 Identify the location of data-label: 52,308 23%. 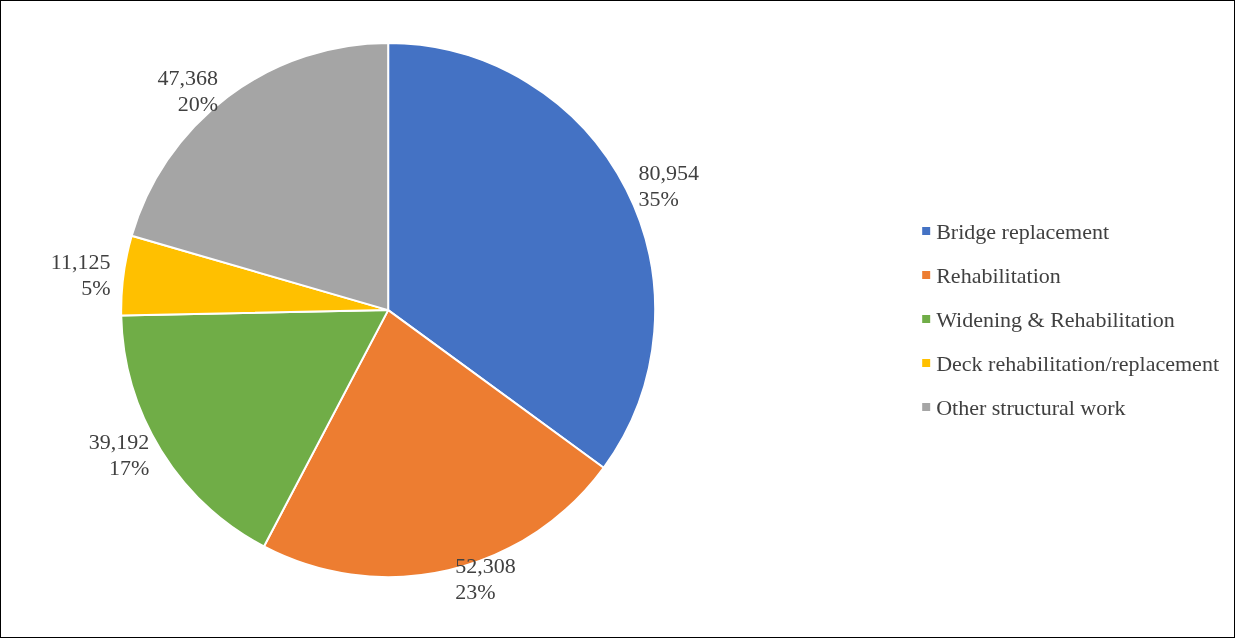
(485, 578).